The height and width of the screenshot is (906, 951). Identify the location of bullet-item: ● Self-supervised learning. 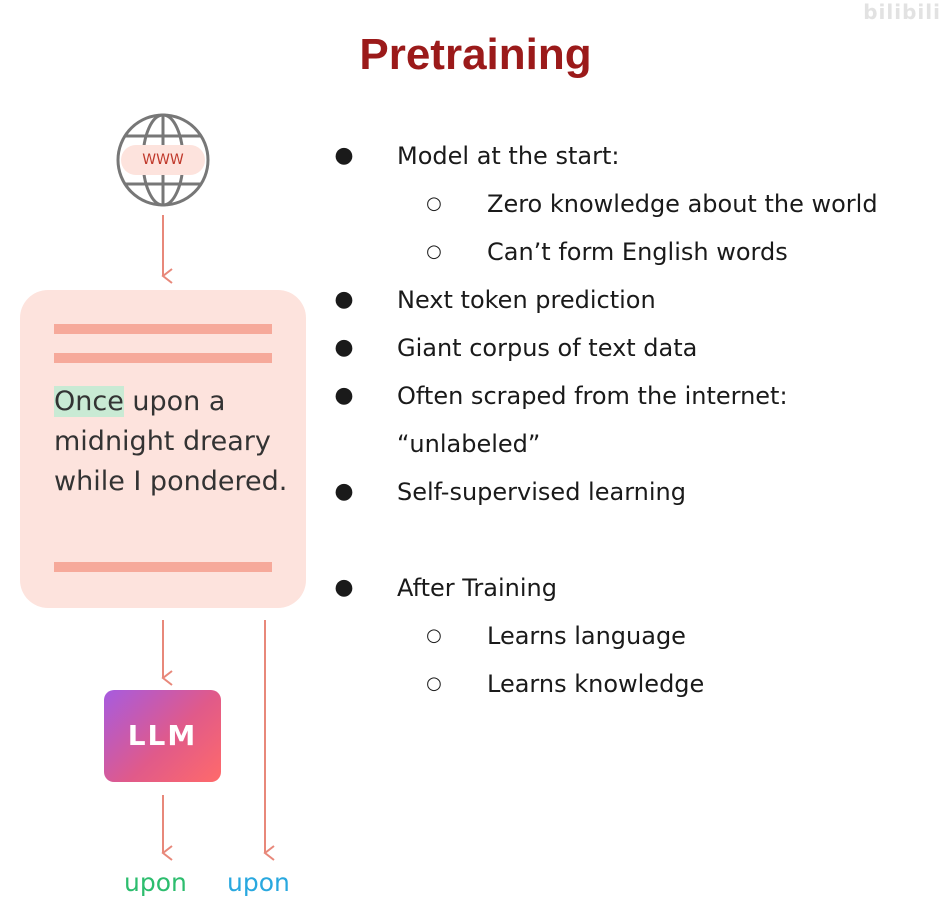
(630, 494).